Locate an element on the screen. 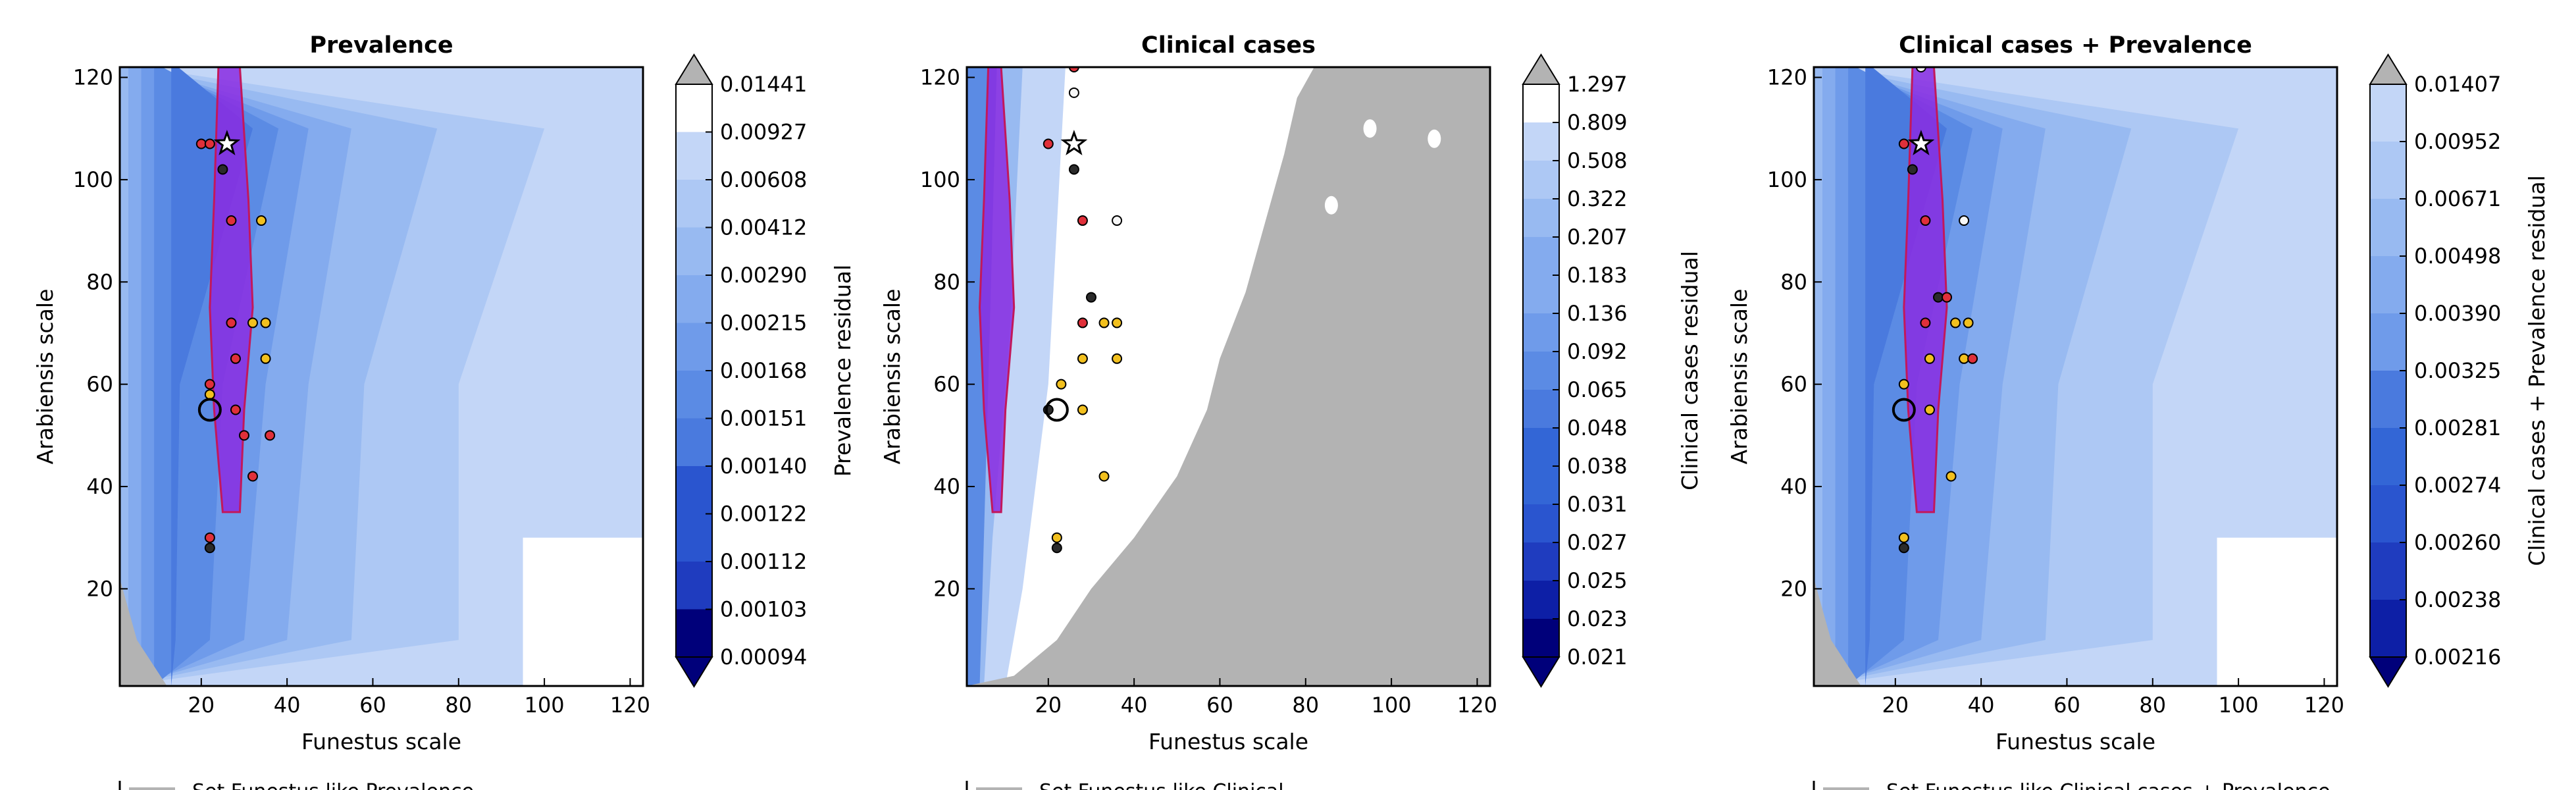  colorbar-tick-label: 0.207 is located at coordinates (1597, 237).